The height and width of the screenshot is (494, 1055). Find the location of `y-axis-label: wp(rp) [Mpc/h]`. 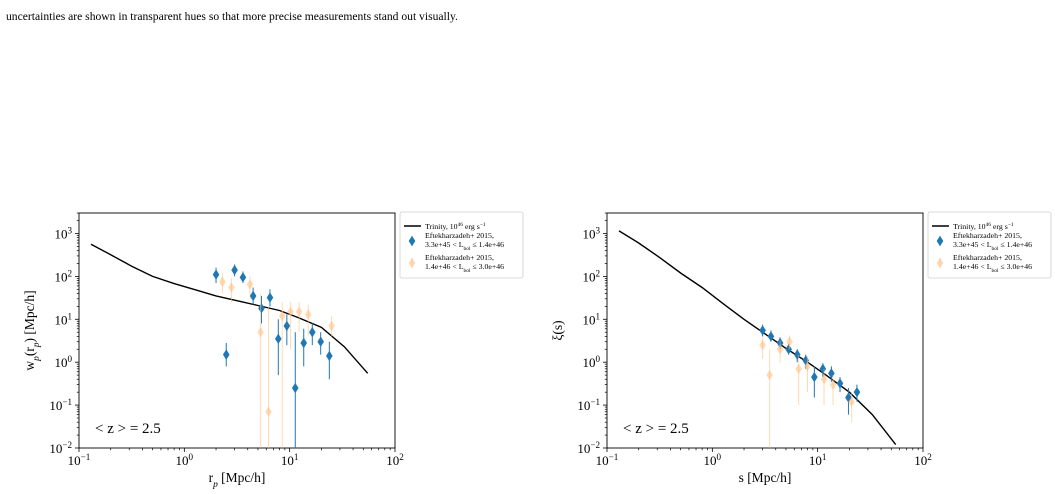

y-axis-label: wp(rp) [Mpc/h] is located at coordinates (32, 330).